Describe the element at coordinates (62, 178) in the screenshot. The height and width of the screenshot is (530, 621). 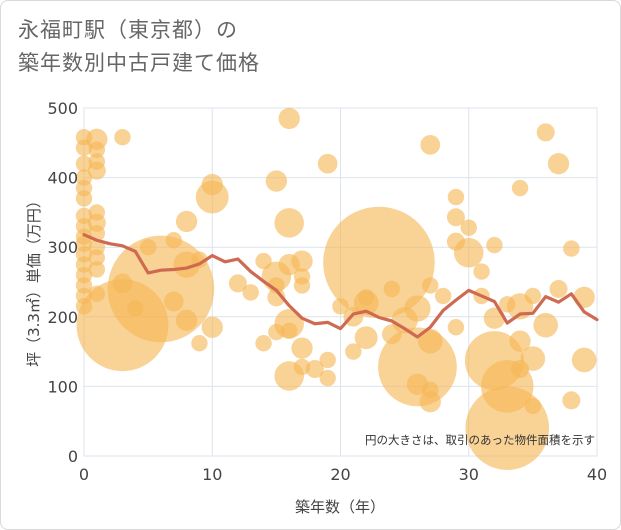
I see `y-tick-label: 400` at that location.